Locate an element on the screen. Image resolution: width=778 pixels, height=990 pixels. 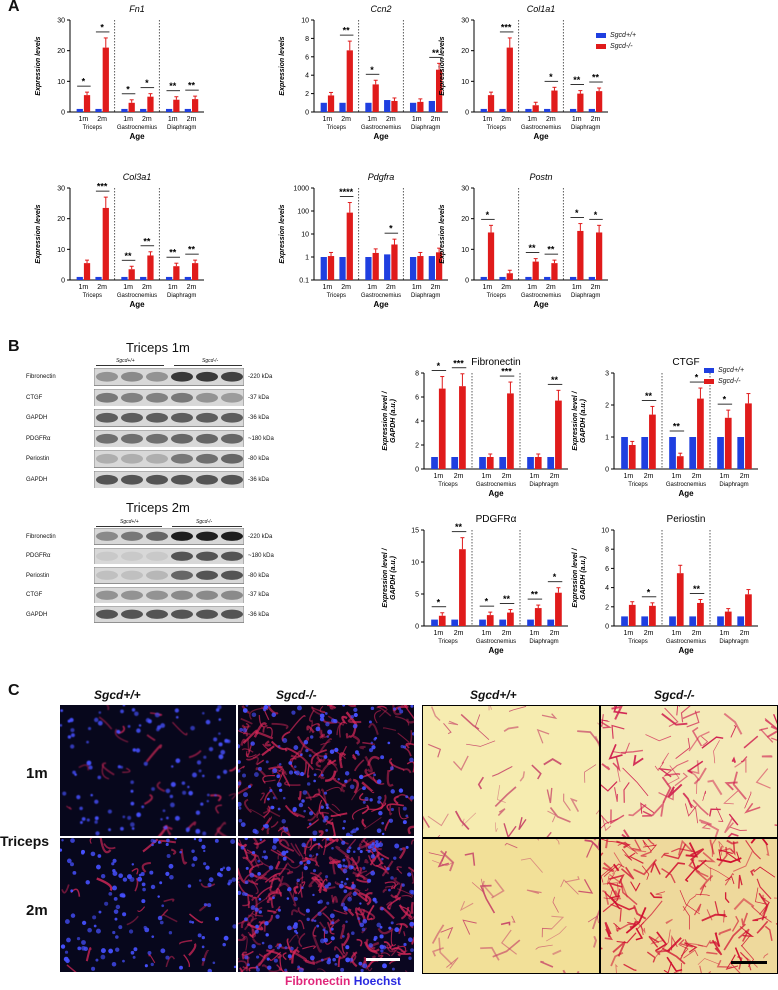
sig-marker: ** is located at coordinates (347, 31).